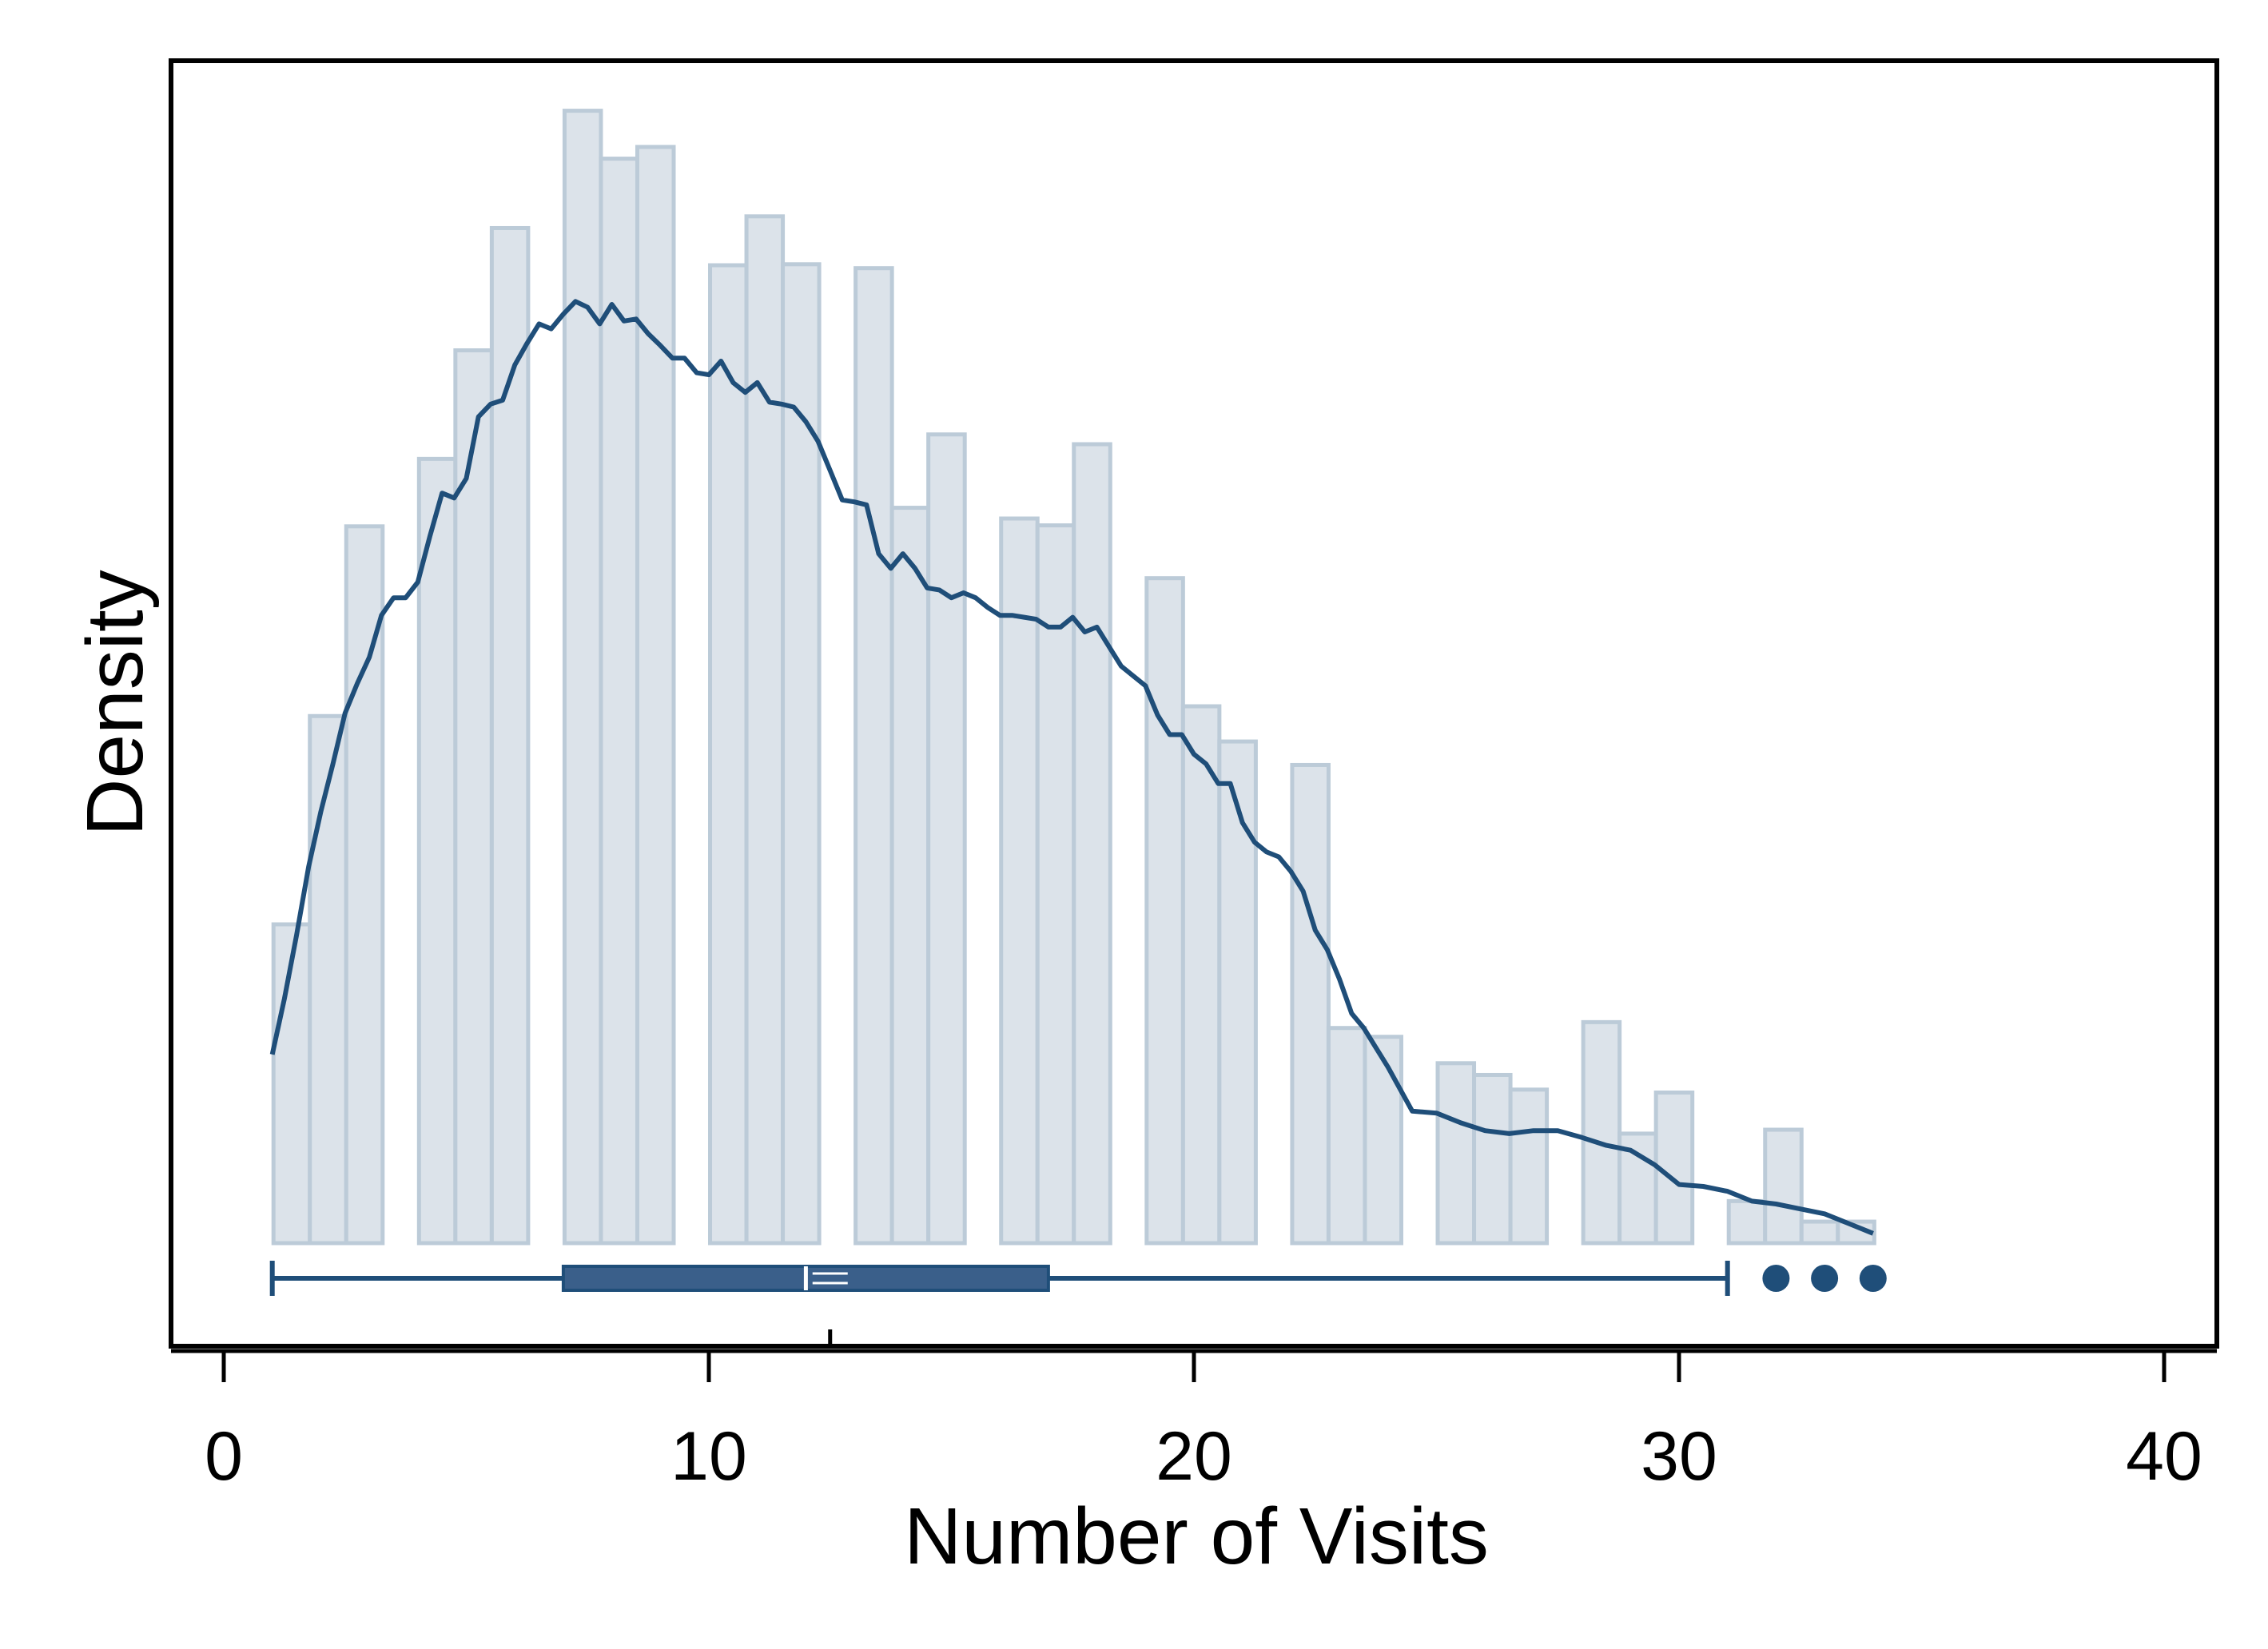 The image size is (2268, 1649). What do you see at coordinates (115, 703) in the screenshot?
I see `y-axis-title: Density` at bounding box center [115, 703].